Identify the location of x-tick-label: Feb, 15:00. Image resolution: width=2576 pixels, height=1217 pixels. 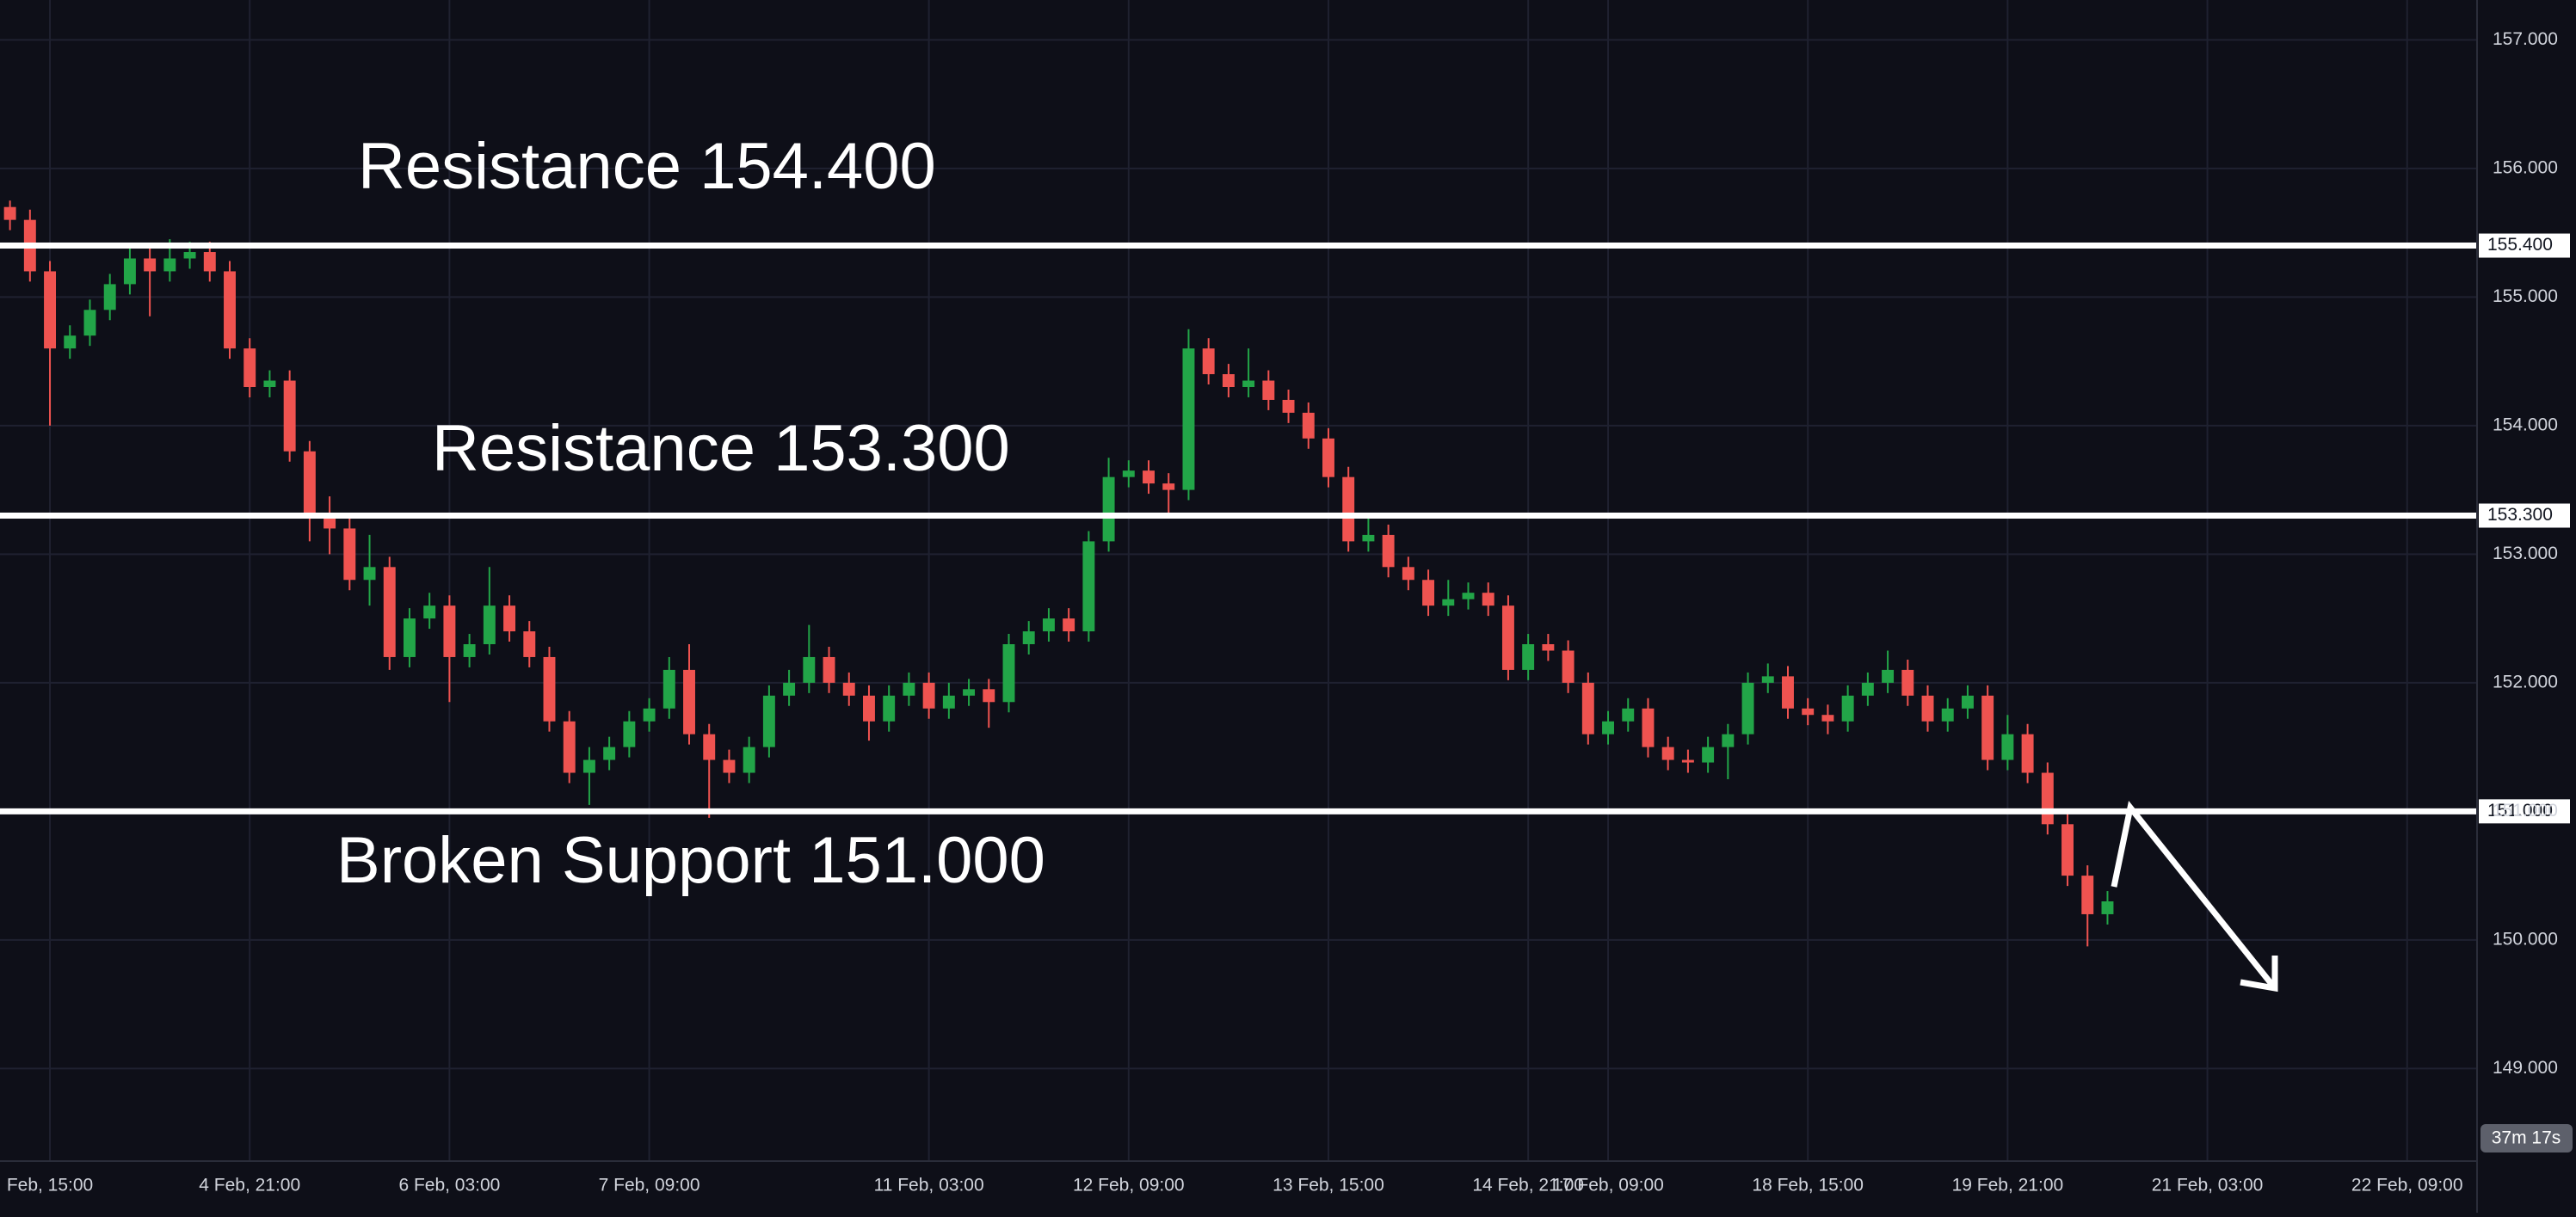
(50, 1185).